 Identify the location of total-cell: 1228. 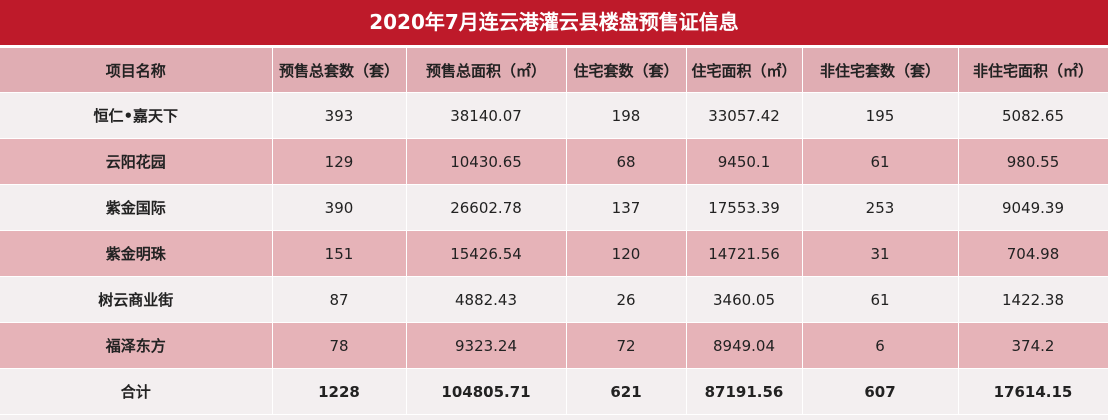
(339, 391).